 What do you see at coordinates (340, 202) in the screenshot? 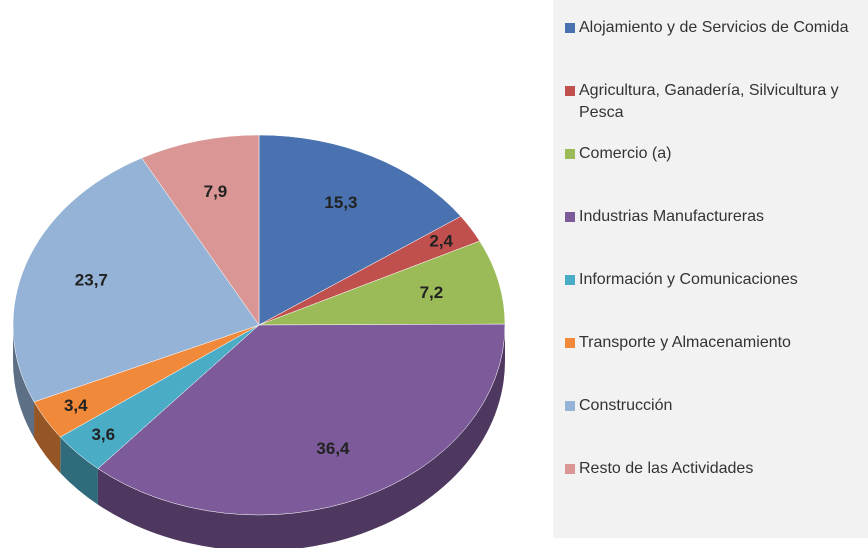
I see `data-label: 15,3` at bounding box center [340, 202].